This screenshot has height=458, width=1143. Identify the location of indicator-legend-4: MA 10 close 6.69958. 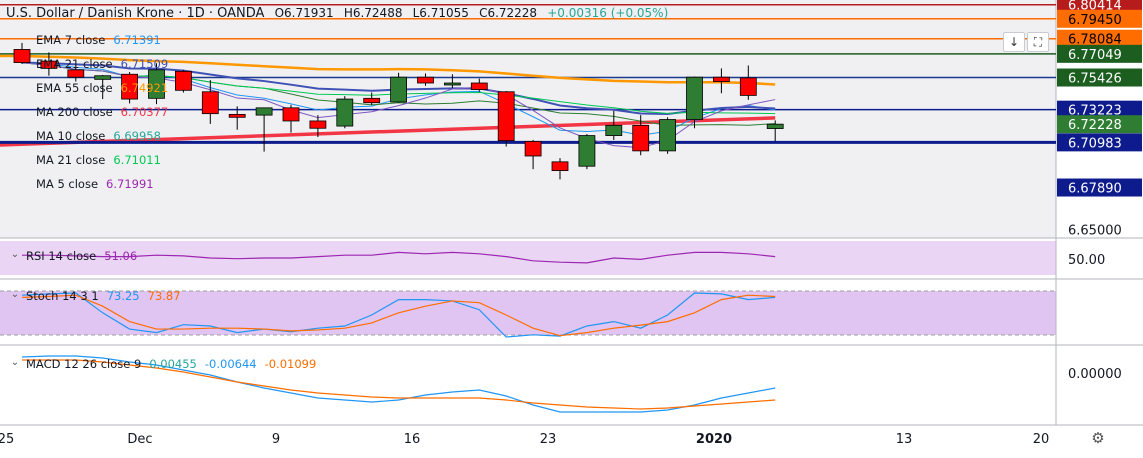
(84, 136).